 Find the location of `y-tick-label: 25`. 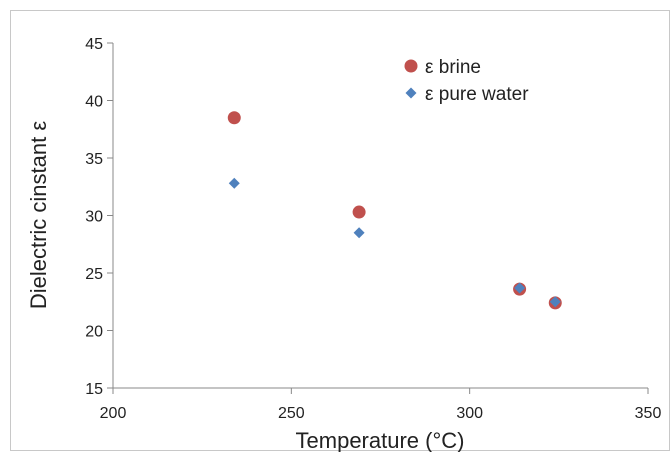

y-tick-label: 25 is located at coordinates (94, 274).